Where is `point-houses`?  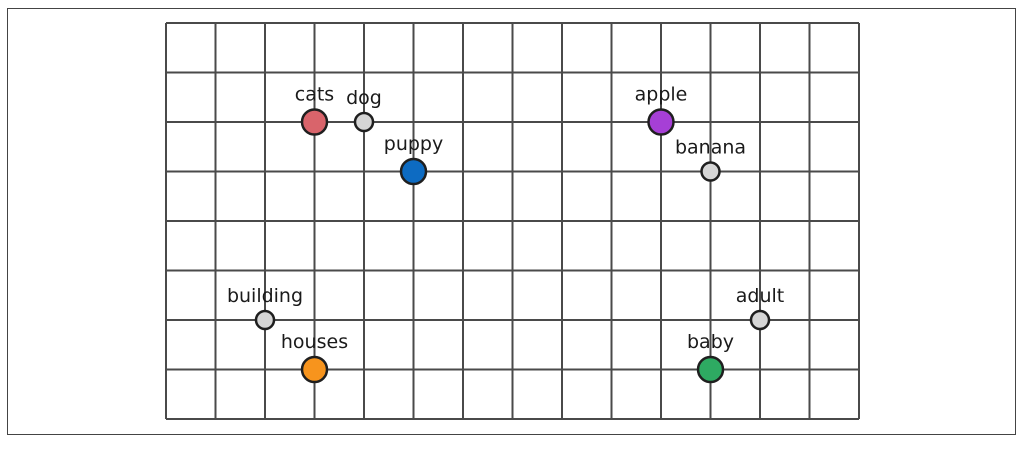
point-houses is located at coordinates (314, 369).